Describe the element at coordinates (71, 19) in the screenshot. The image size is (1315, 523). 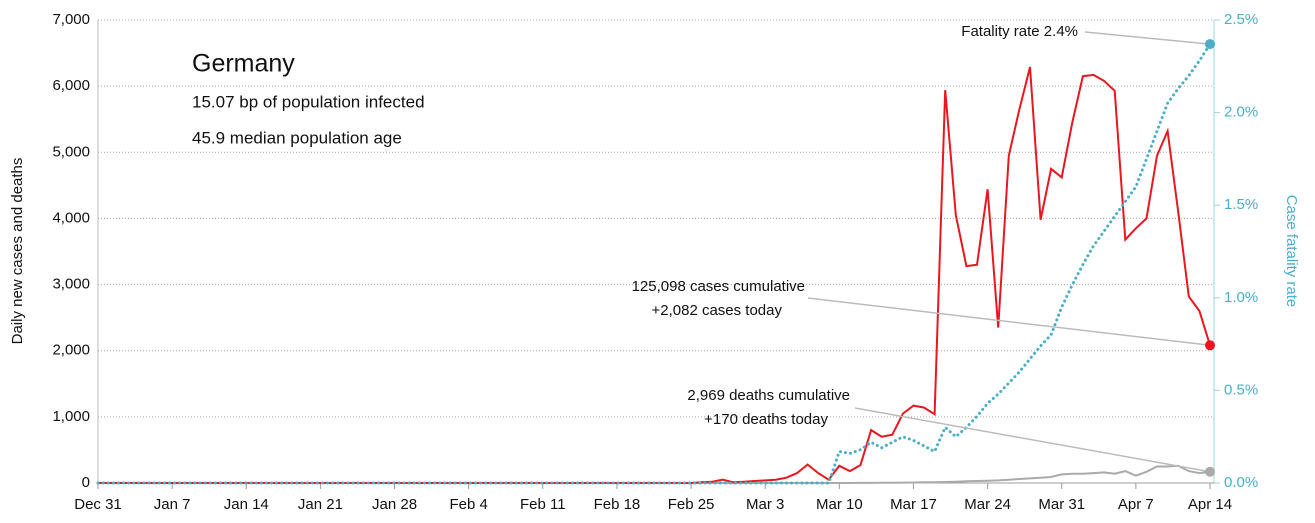
I see `y-tick-label: 7,000` at that location.